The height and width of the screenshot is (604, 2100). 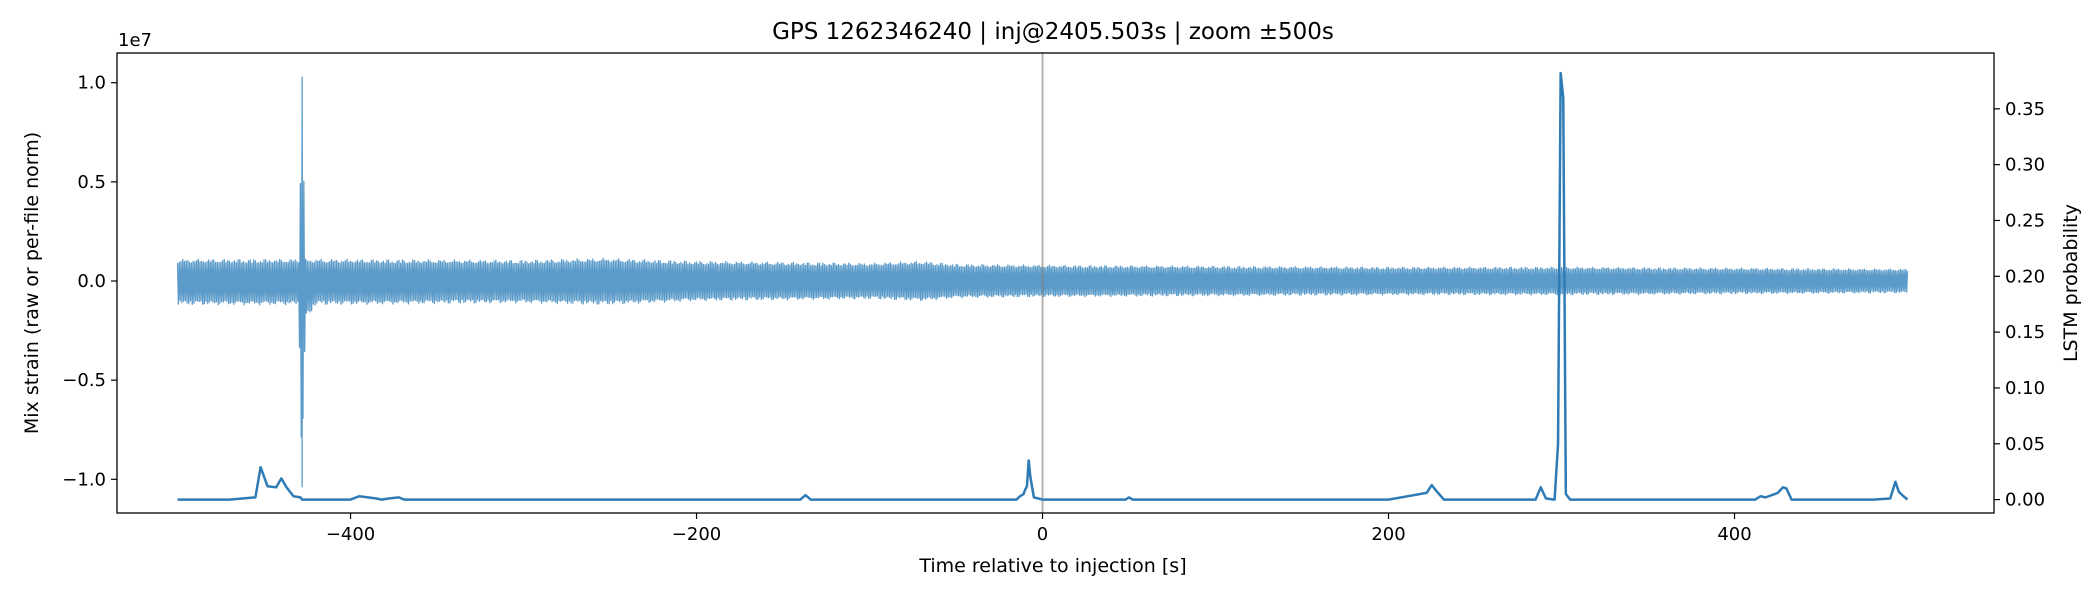 What do you see at coordinates (2025, 109) in the screenshot?
I see `y-right-tick-label: 0.35` at bounding box center [2025, 109].